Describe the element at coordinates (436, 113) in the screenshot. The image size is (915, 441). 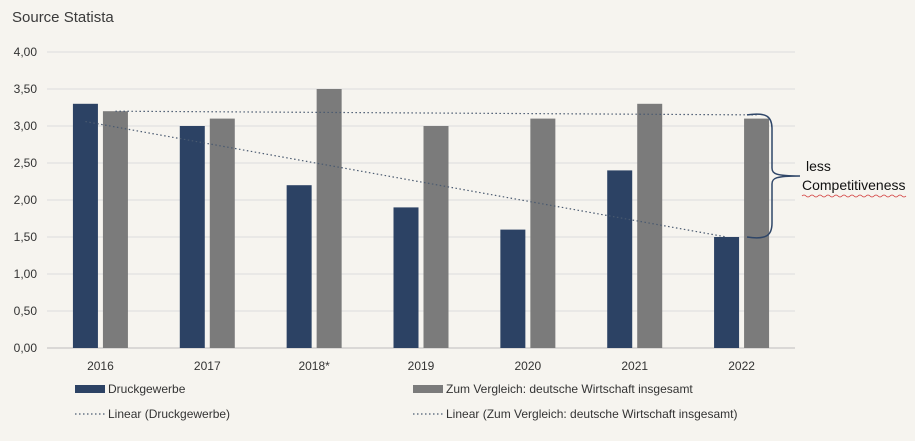
I see `trendline-gesamt` at that location.